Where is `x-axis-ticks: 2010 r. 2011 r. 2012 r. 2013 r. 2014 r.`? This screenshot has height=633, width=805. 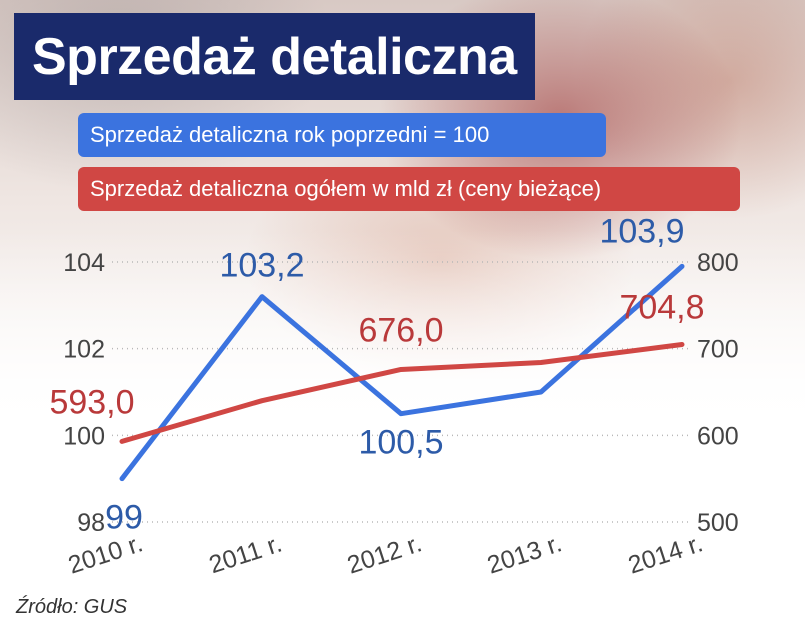 x-axis-ticks: 2010 r. 2011 r. 2012 r. 2013 r. 2014 r. is located at coordinates (385, 554).